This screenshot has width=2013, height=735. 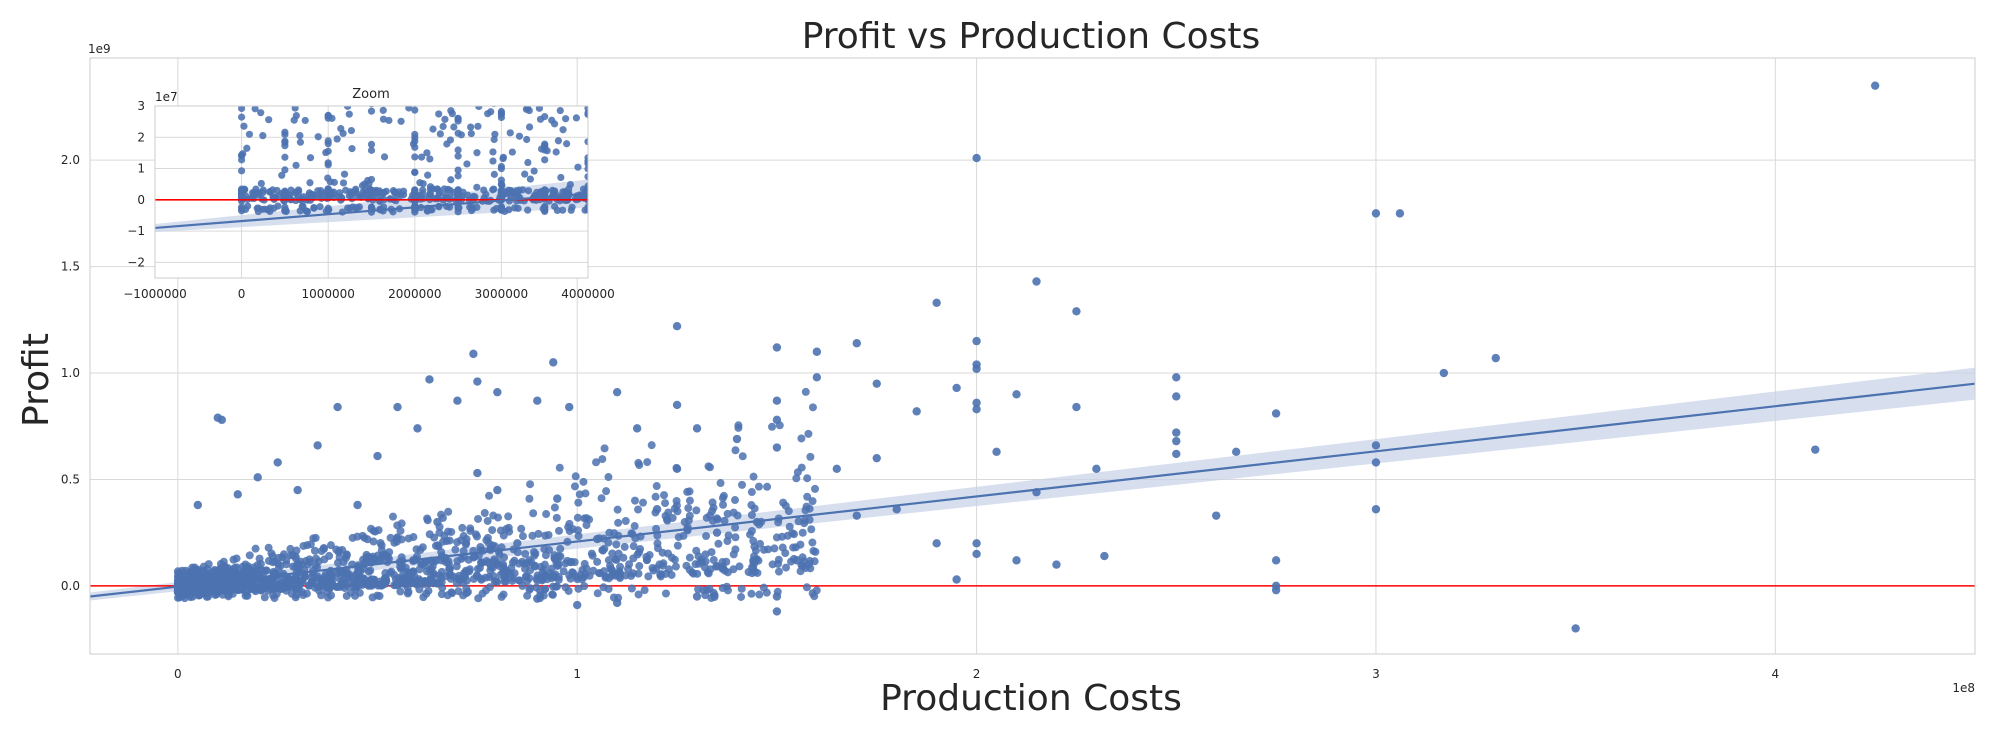 I want to click on inset-title: Zoom, so click(x=370, y=94).